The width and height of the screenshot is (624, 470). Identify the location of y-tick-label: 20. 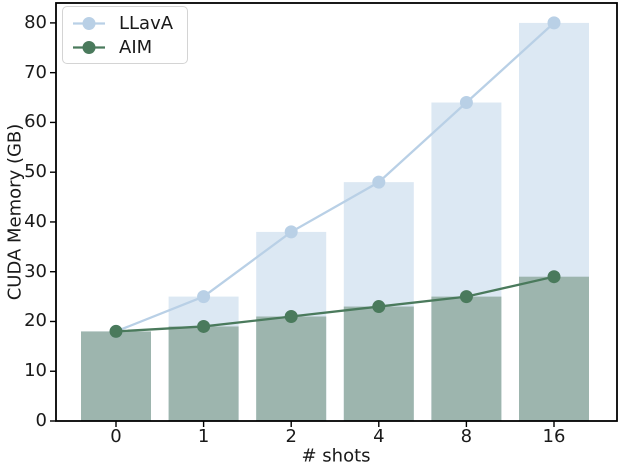
(35, 321).